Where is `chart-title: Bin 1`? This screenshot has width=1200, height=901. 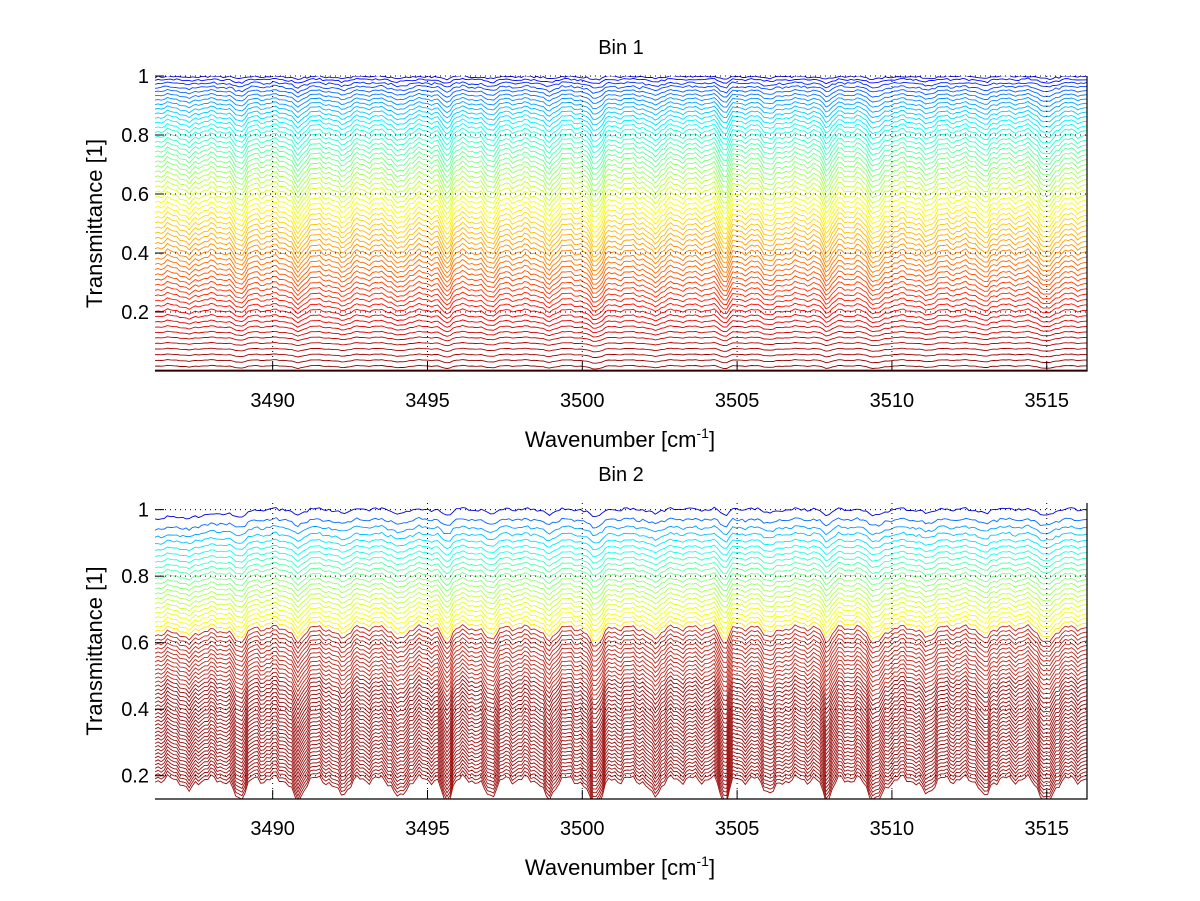
chart-title: Bin 1 is located at coordinates (621, 48).